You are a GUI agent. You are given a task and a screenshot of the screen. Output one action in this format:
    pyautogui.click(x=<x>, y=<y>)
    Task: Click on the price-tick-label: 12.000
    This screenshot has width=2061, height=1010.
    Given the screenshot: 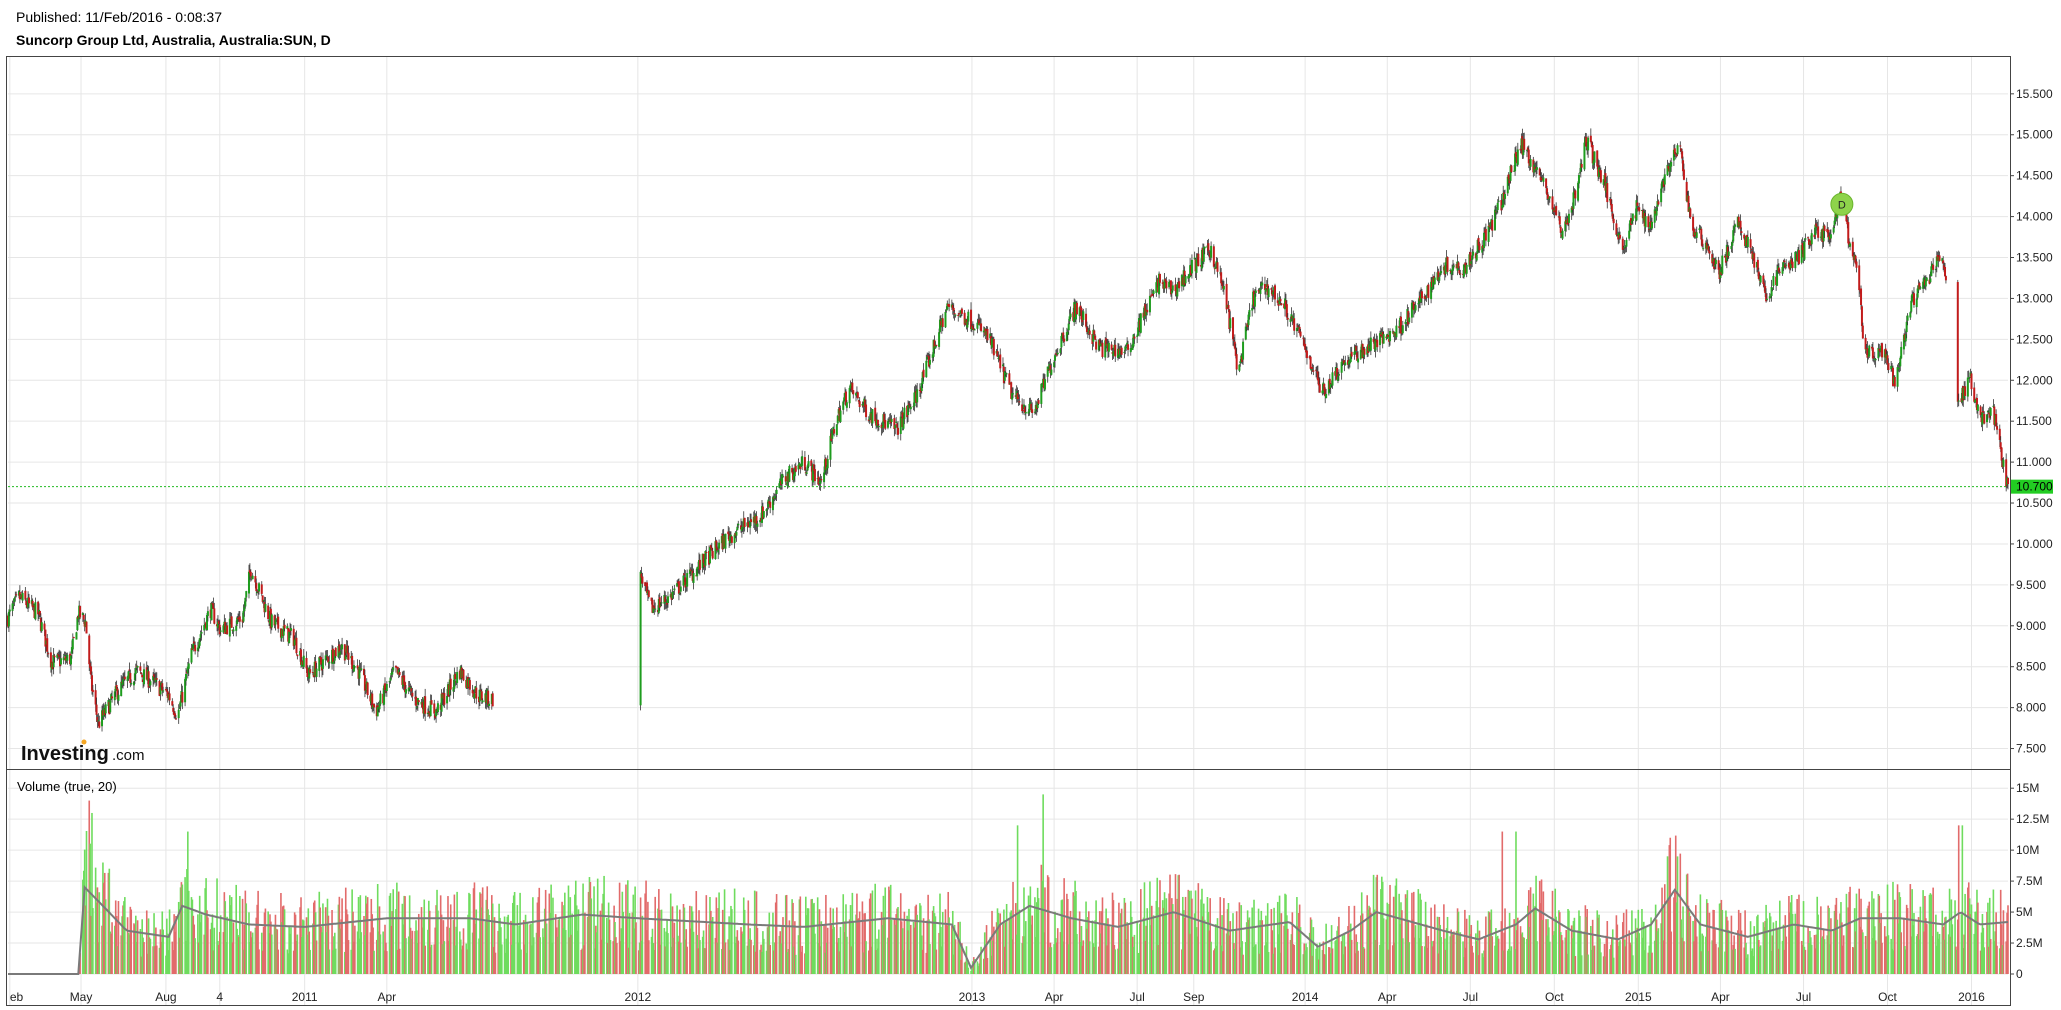 What is the action you would take?
    pyautogui.click(x=2034, y=380)
    